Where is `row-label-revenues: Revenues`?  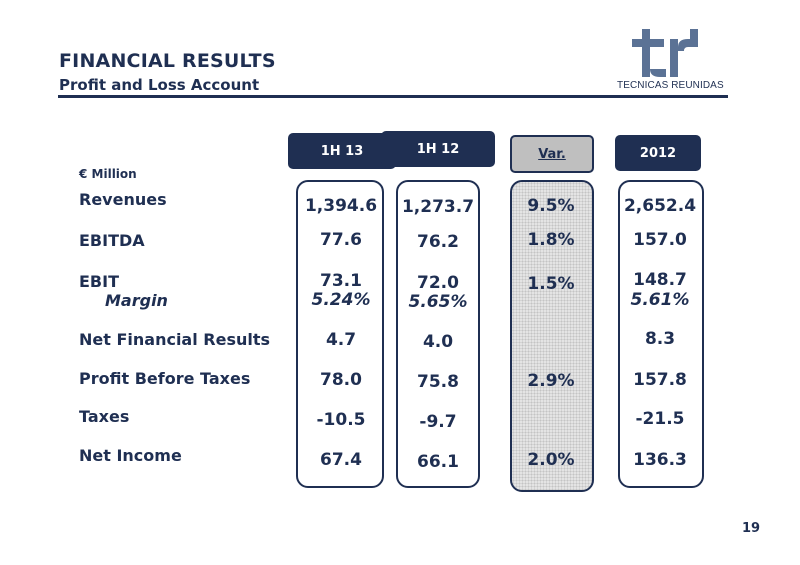
row-label-revenues: Revenues is located at coordinates (123, 199).